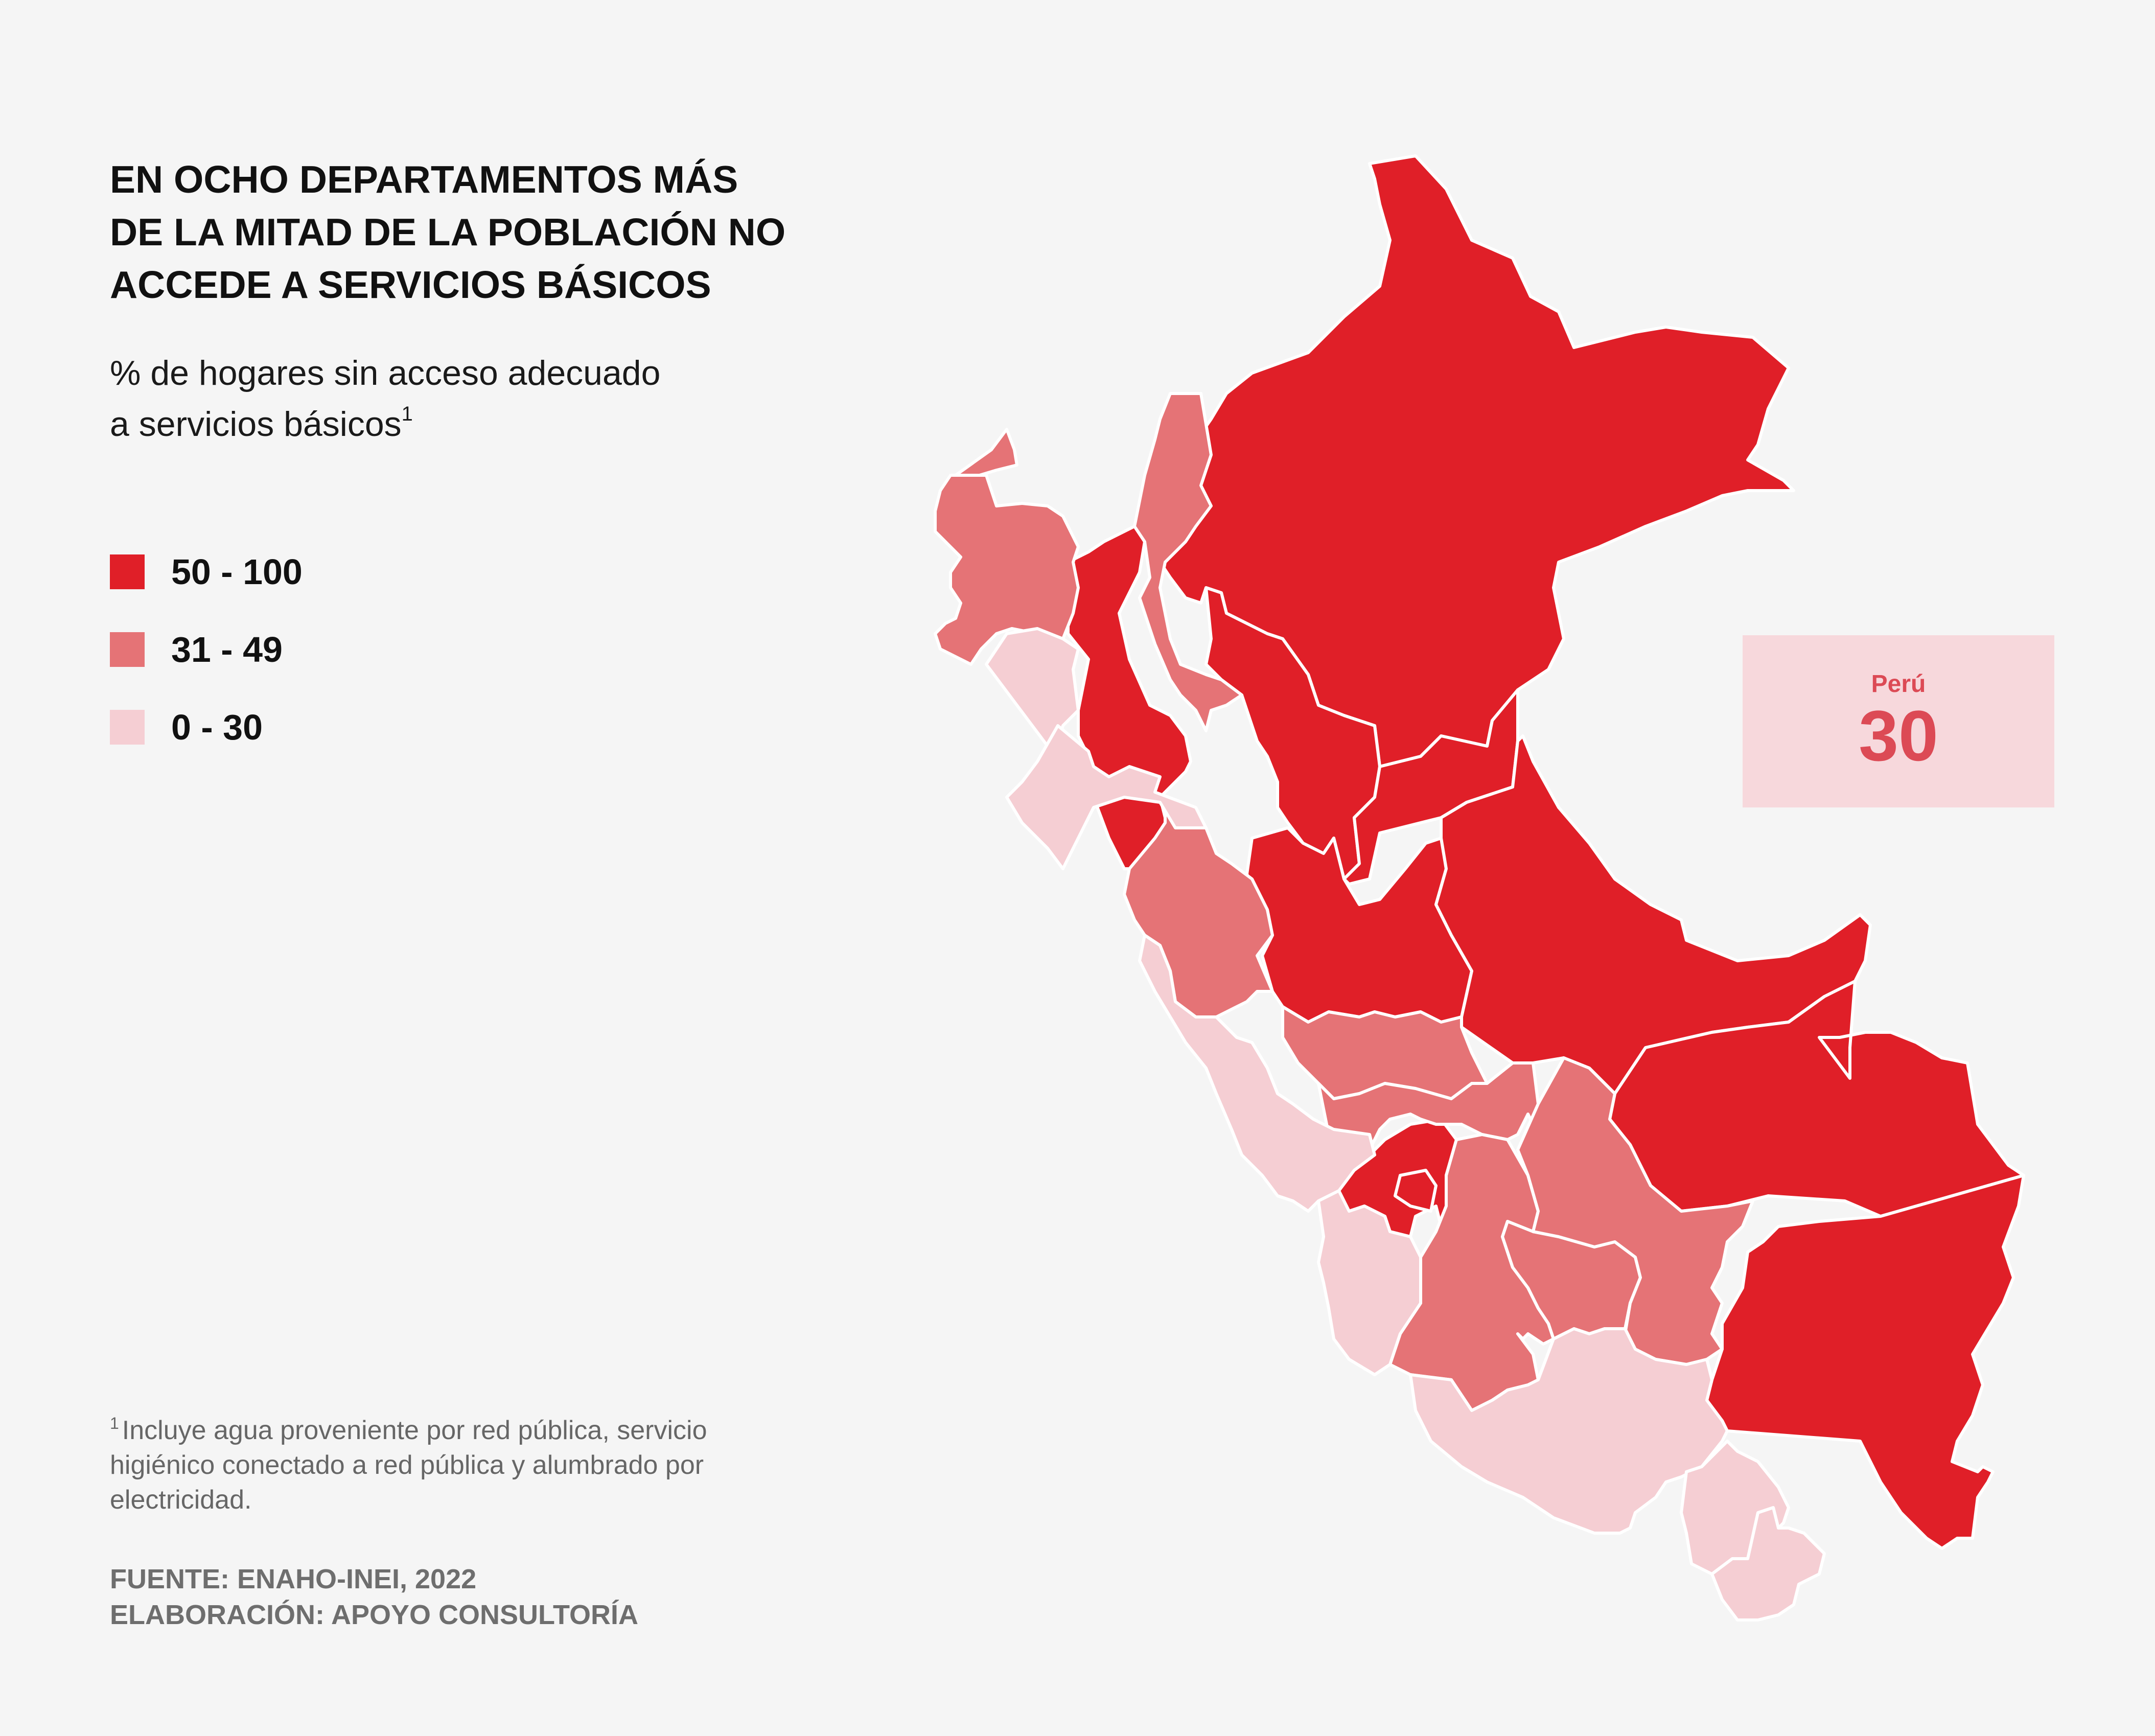  I want to click on subtitle-line-2: a servicios básicos1, so click(493, 424).